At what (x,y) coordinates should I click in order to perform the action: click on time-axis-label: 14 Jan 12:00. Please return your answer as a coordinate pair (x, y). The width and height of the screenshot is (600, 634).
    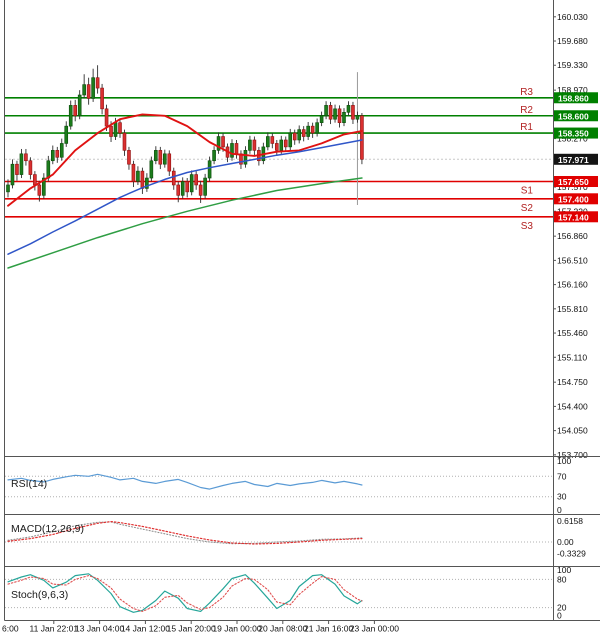
    Looking at the image, I should click on (145, 629).